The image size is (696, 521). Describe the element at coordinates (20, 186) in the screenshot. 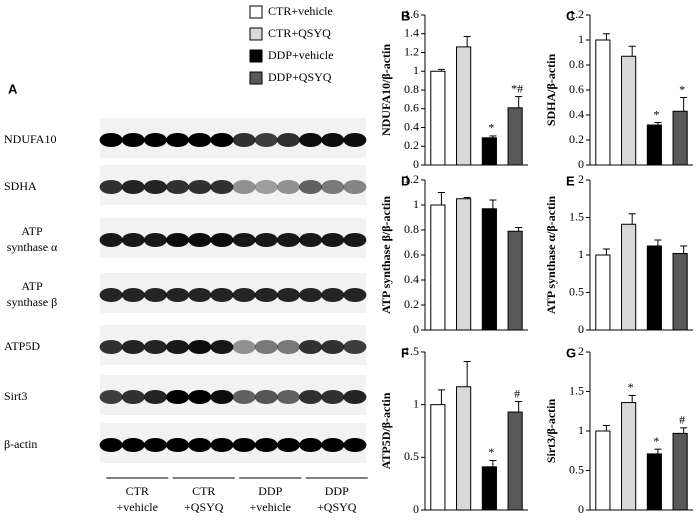

I see `blot-row-label: SDHA` at that location.